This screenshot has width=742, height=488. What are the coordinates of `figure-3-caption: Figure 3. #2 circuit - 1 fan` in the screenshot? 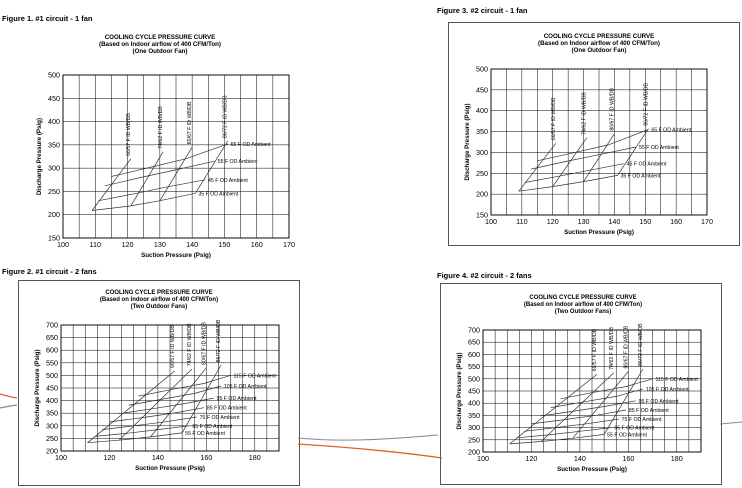 It's located at (482, 10).